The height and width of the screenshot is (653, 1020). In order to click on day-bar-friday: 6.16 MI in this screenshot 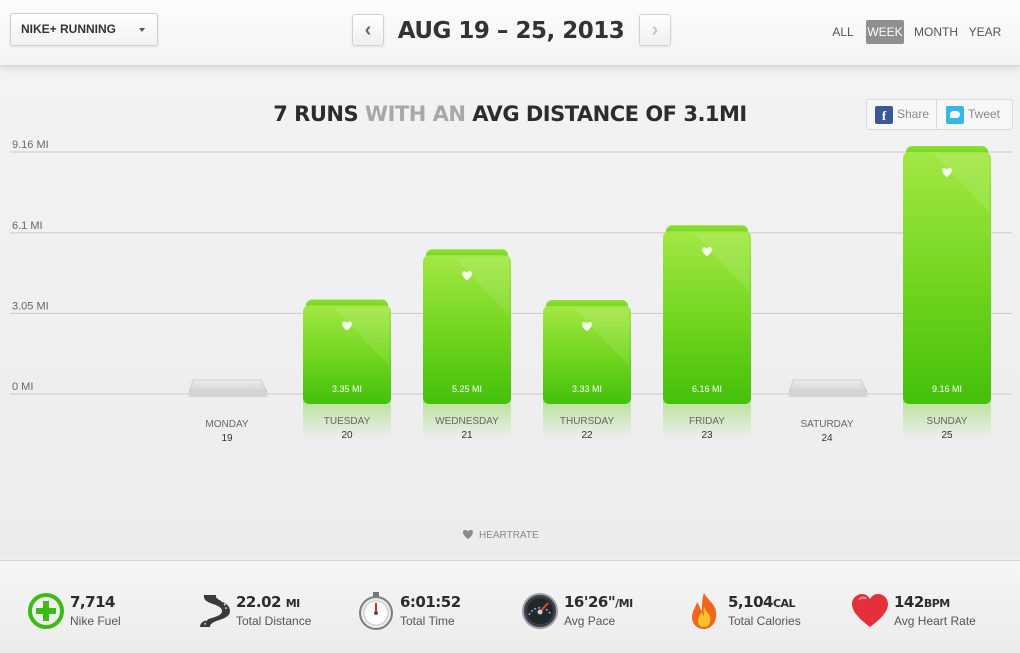, I will do `click(707, 332)`.